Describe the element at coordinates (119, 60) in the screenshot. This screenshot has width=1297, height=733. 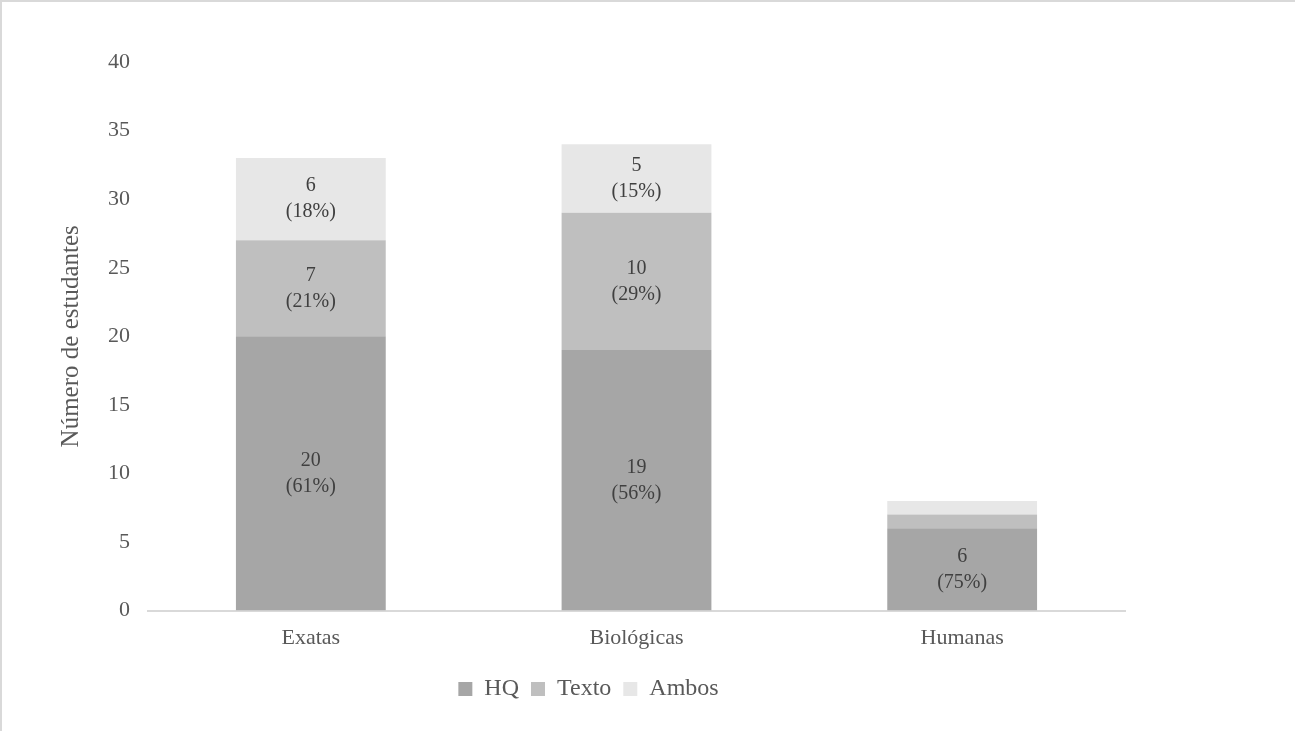
I see `y-tick-label: 40` at that location.